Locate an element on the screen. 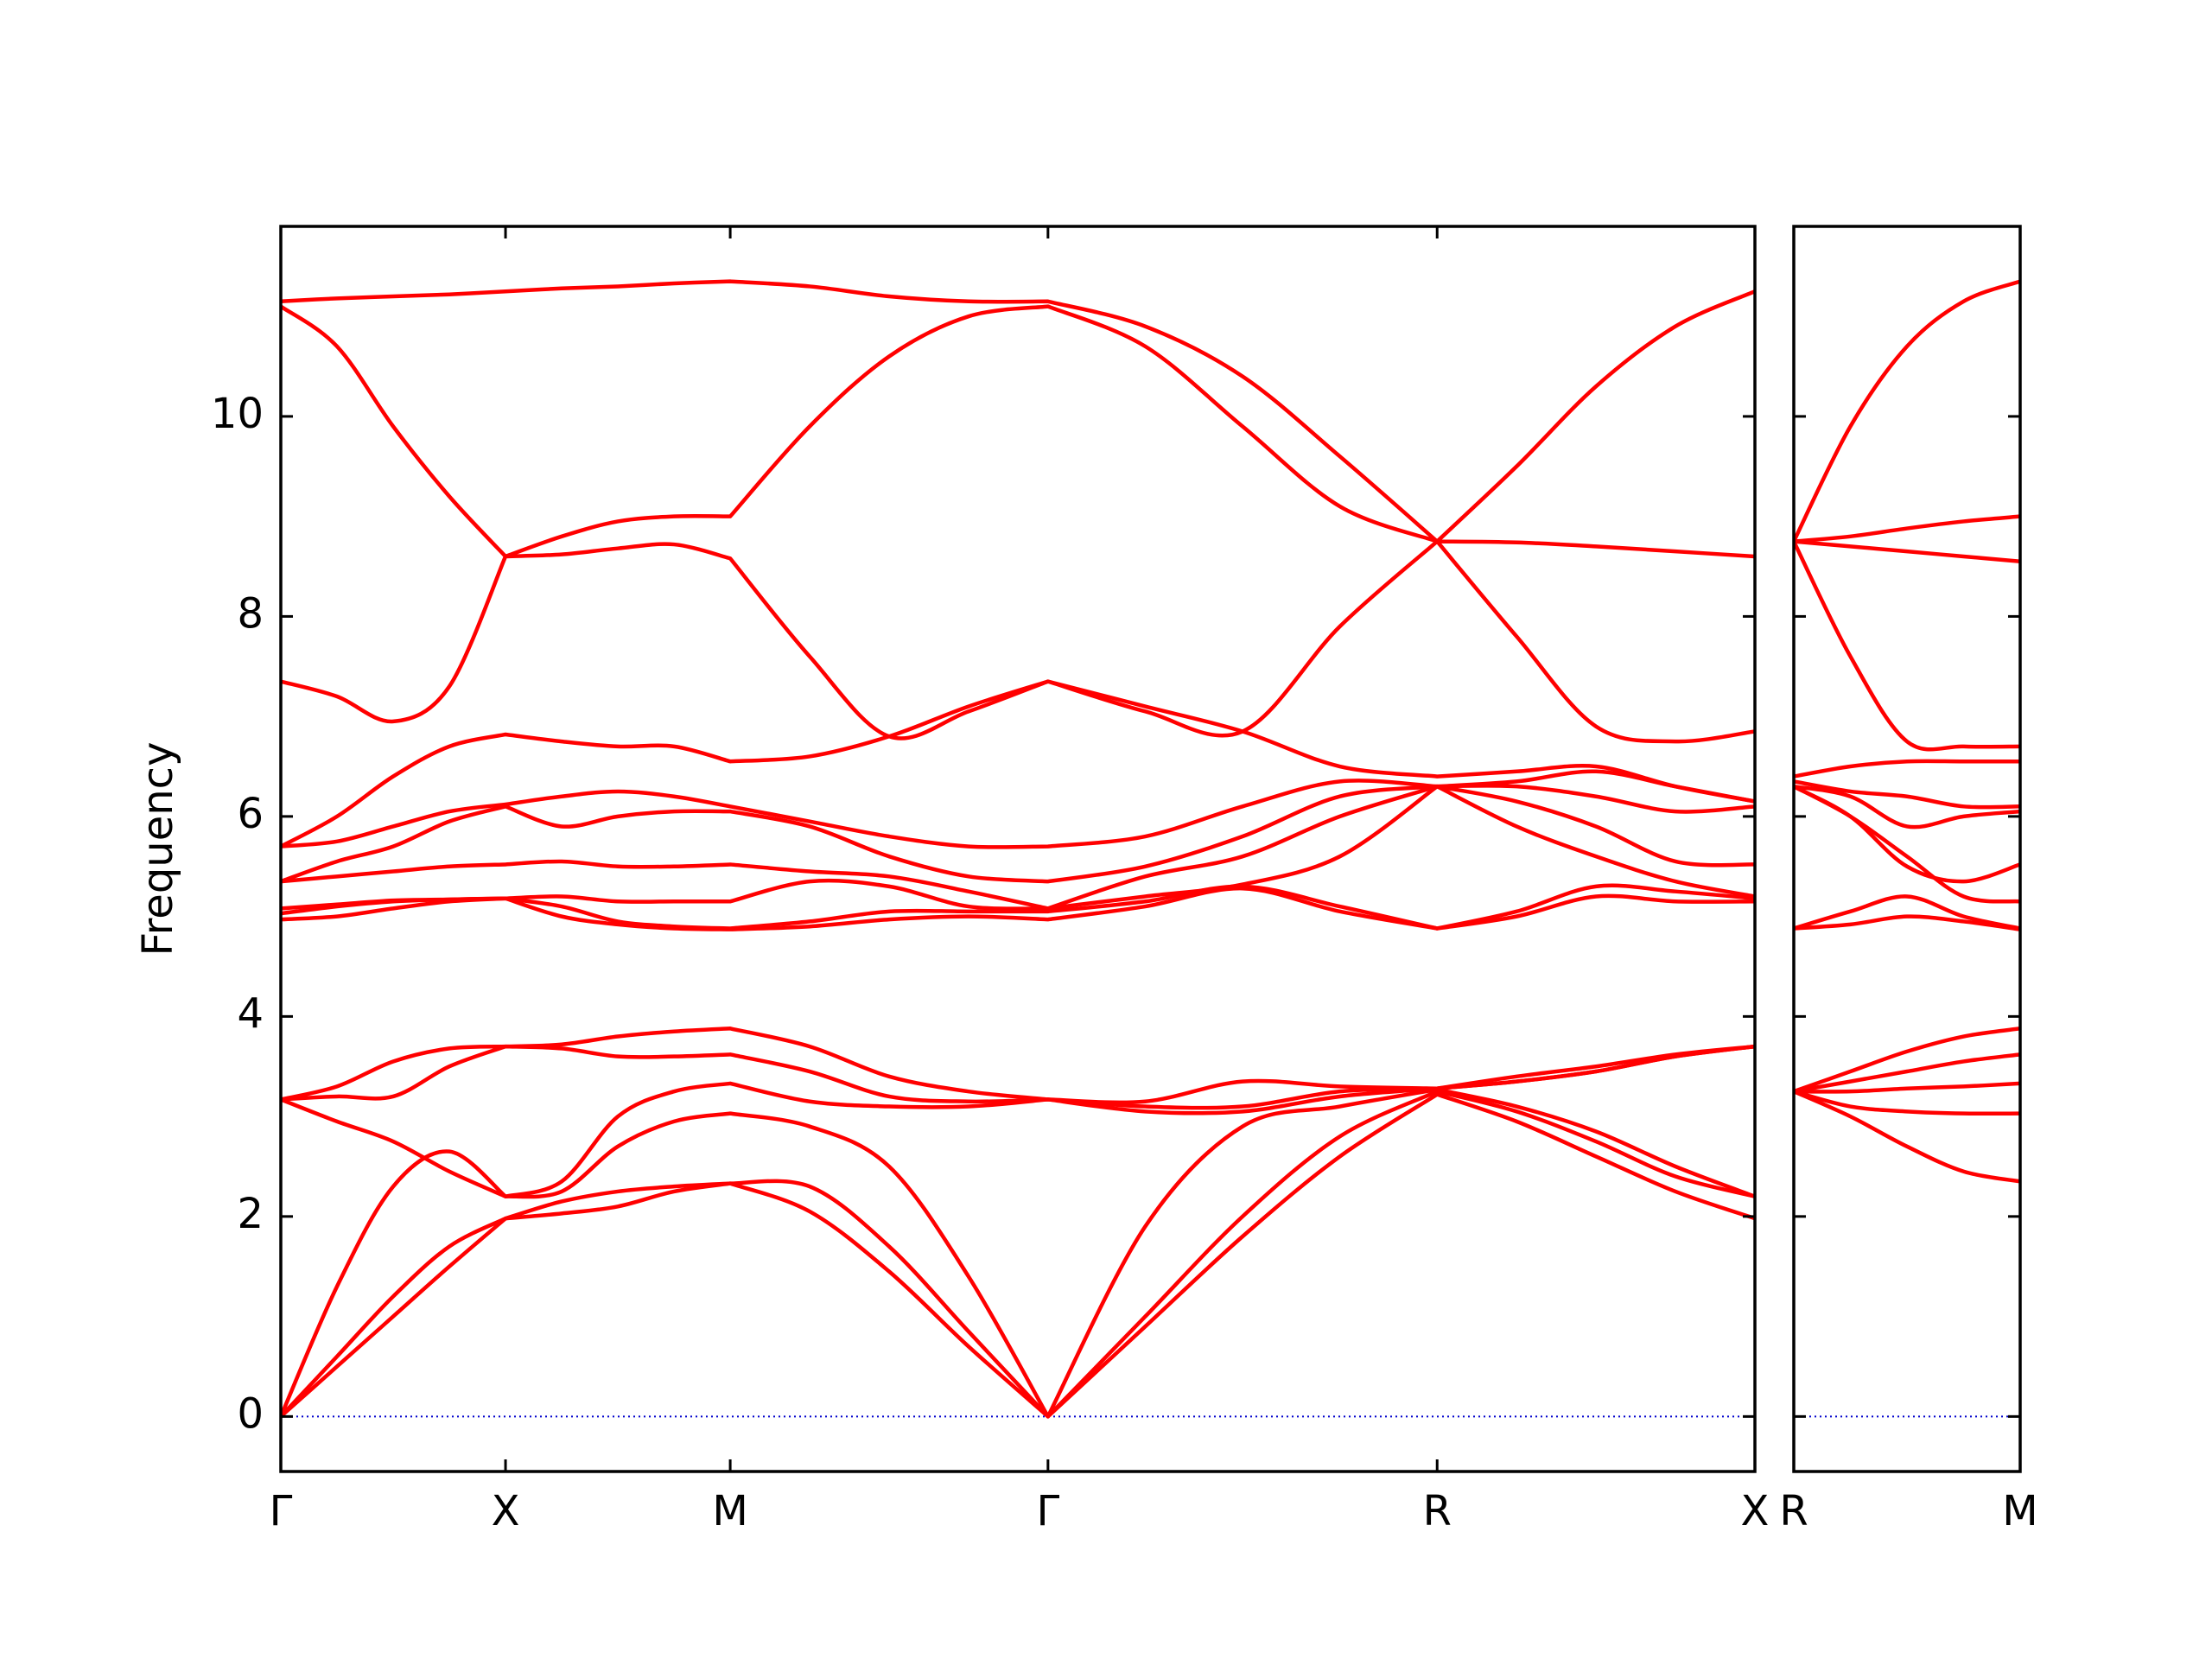 The height and width of the screenshot is (1659, 2212). y-tick-label: 6 is located at coordinates (250, 814).